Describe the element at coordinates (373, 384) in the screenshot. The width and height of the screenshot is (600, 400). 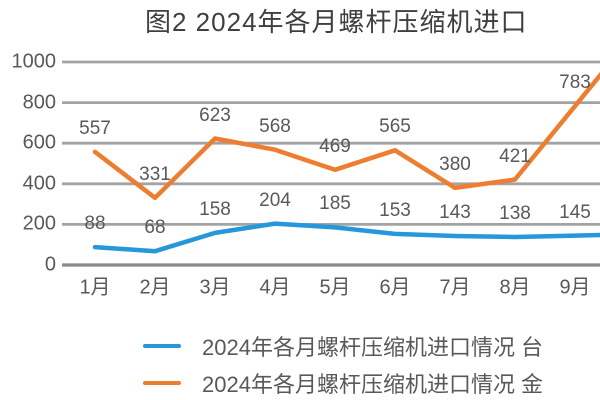
I see `legend-label-amount: 2024年各月螺杆压缩机进口情况 金` at that location.